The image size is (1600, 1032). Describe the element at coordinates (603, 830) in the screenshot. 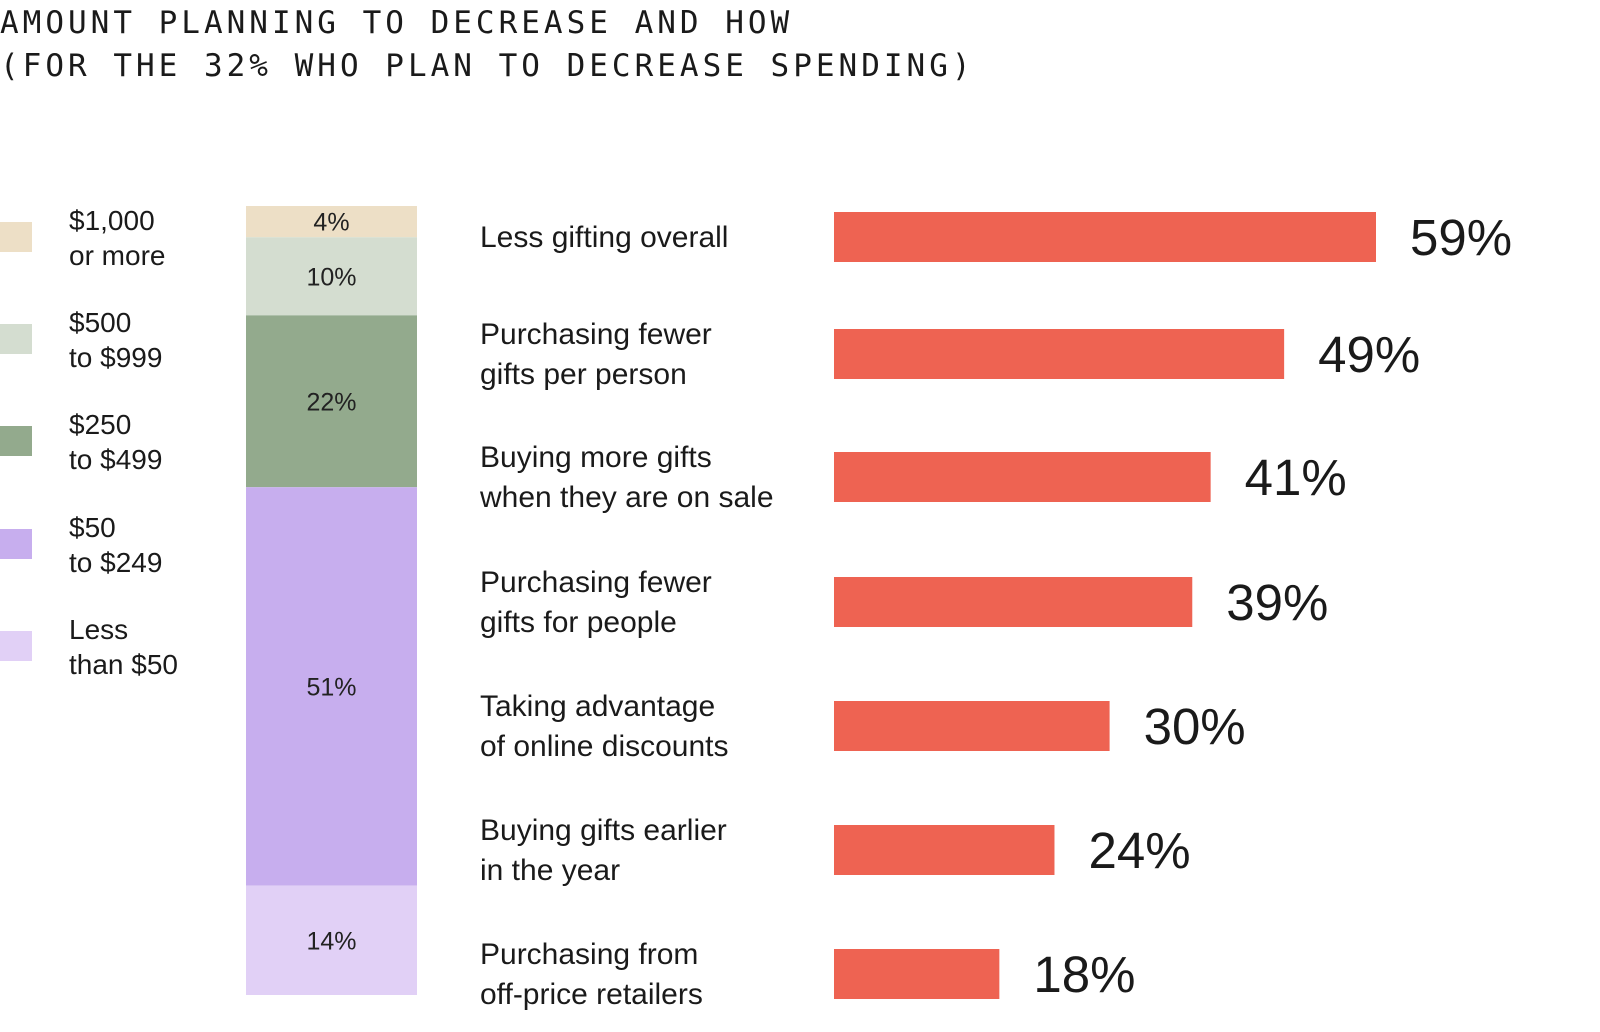

I see `category-label: Buying gifts earlier` at that location.